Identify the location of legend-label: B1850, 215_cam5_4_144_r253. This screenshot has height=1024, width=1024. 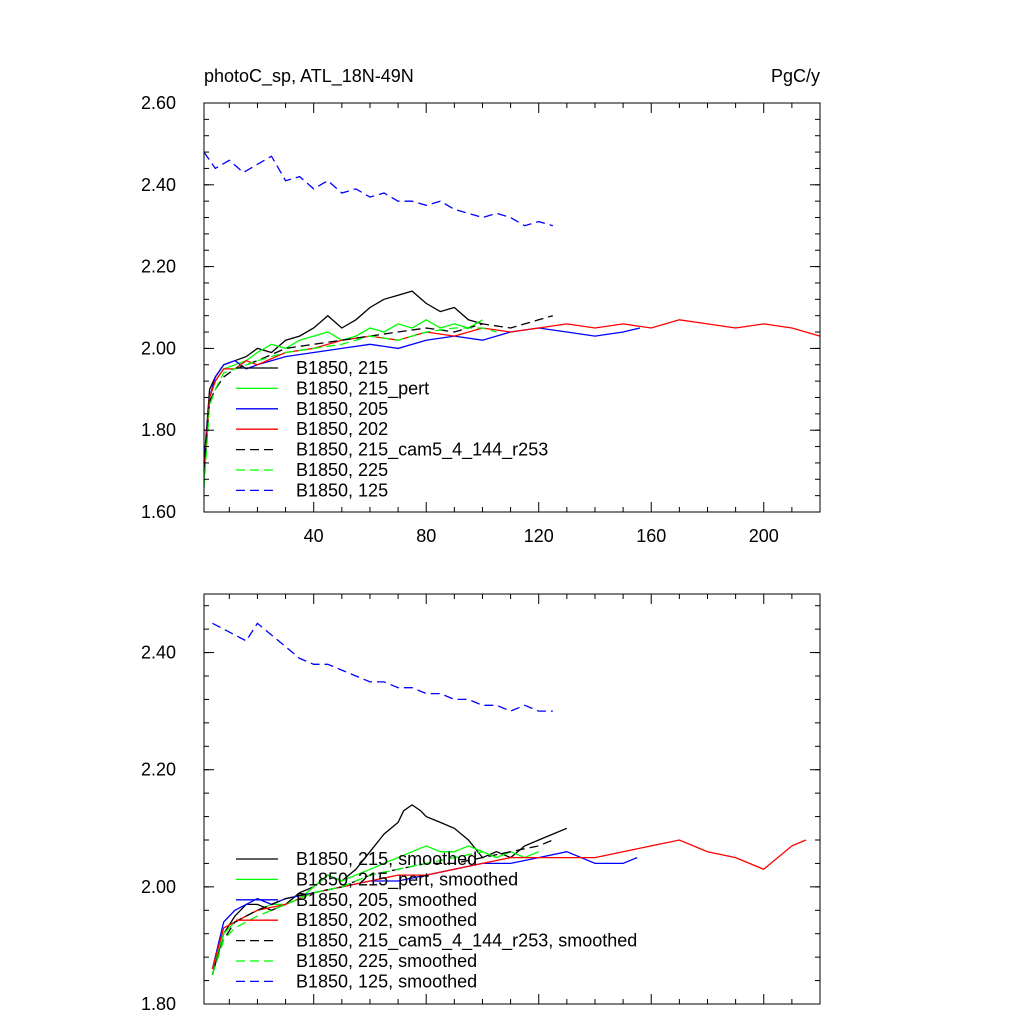
(422, 450).